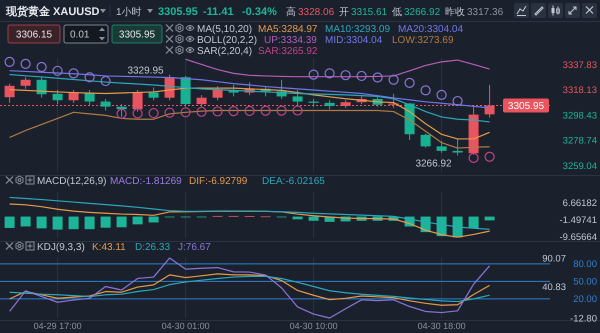 Image resolution: width=600 pixels, height=333 pixels. Describe the element at coordinates (58, 326) in the screenshot. I see `x-tick-label: 04-29 17:00` at that location.